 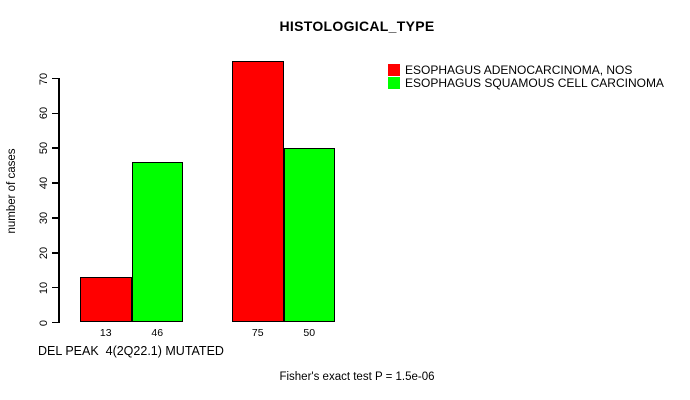 I want to click on y-axis-title: number of cases, so click(x=12, y=191).